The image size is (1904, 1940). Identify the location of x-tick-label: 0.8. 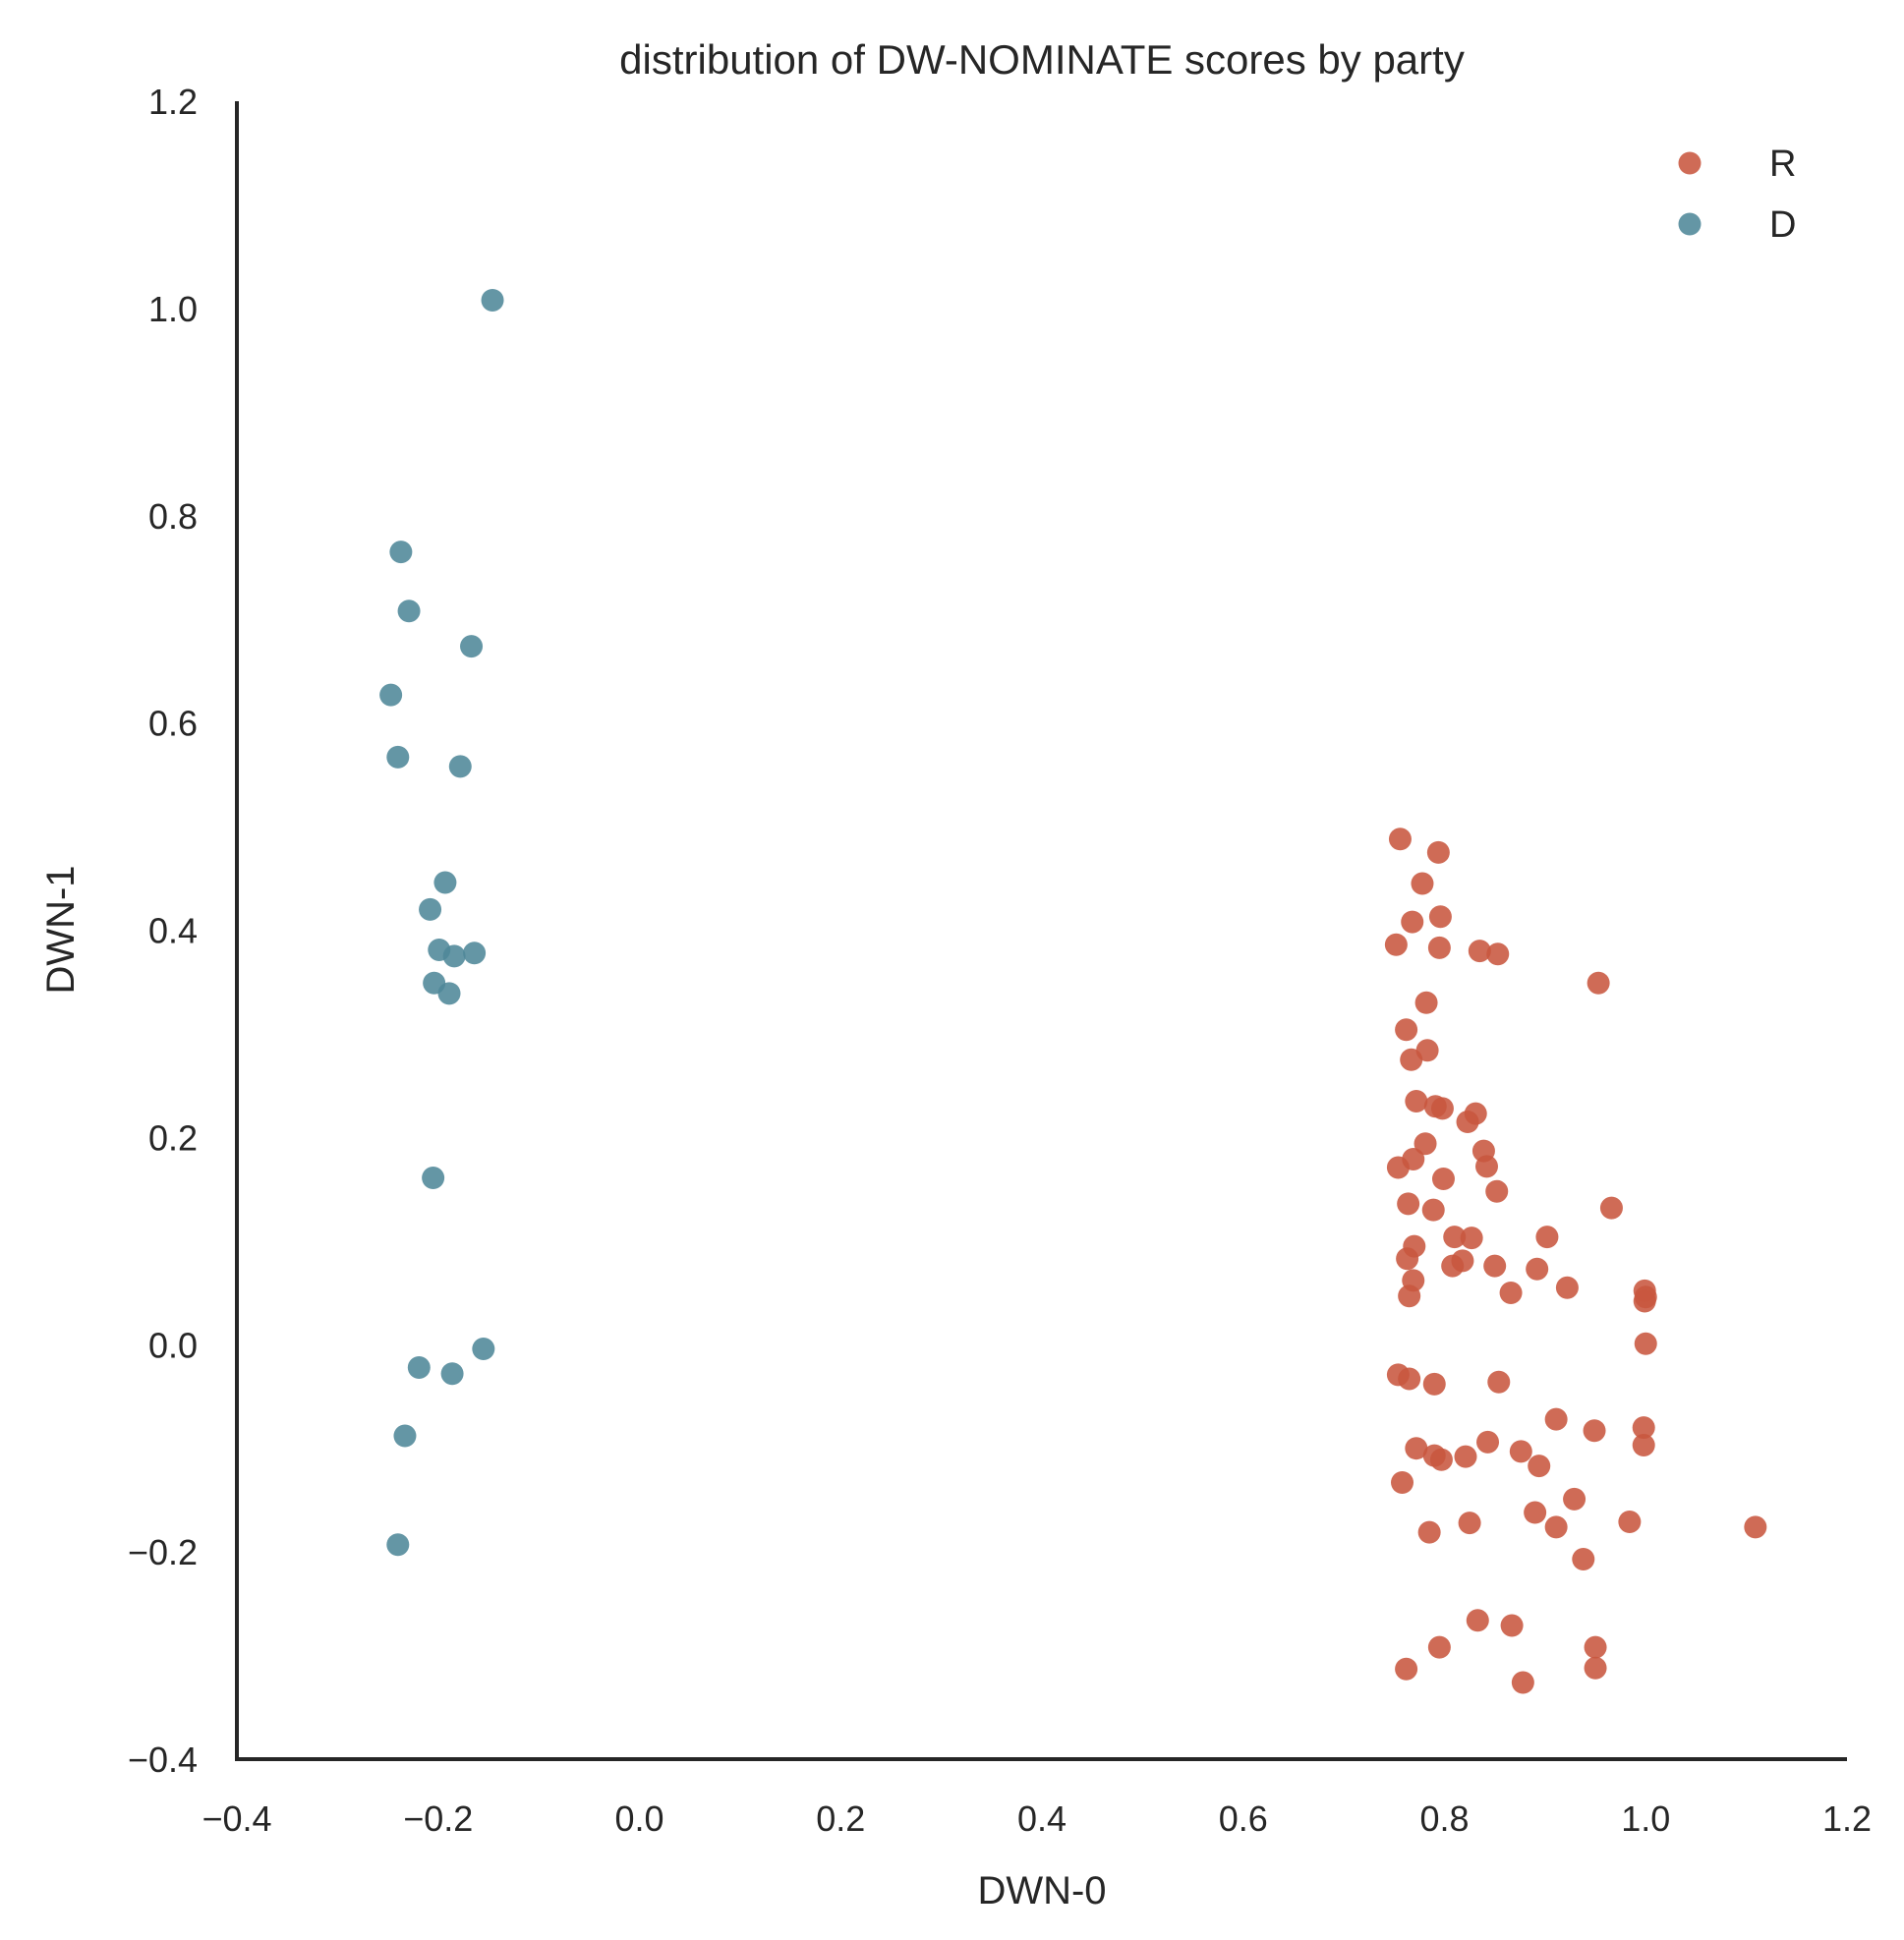
(1444, 1818).